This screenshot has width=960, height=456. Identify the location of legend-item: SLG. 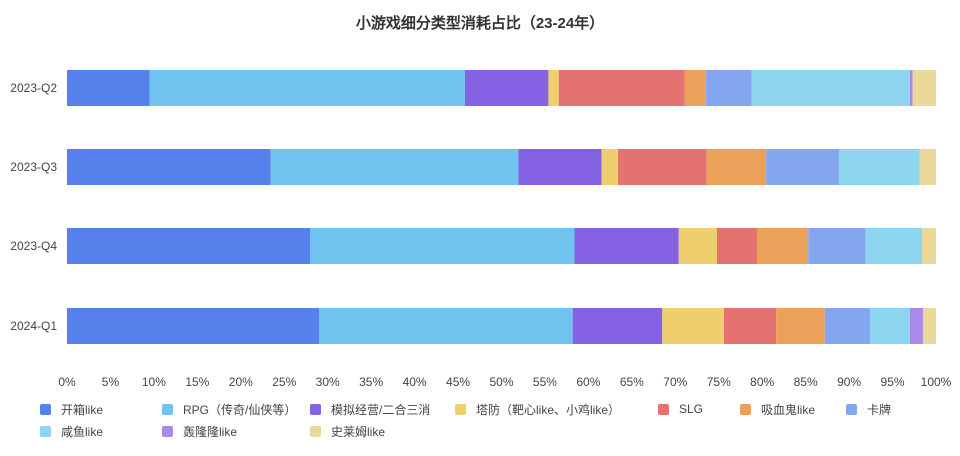
(680, 409).